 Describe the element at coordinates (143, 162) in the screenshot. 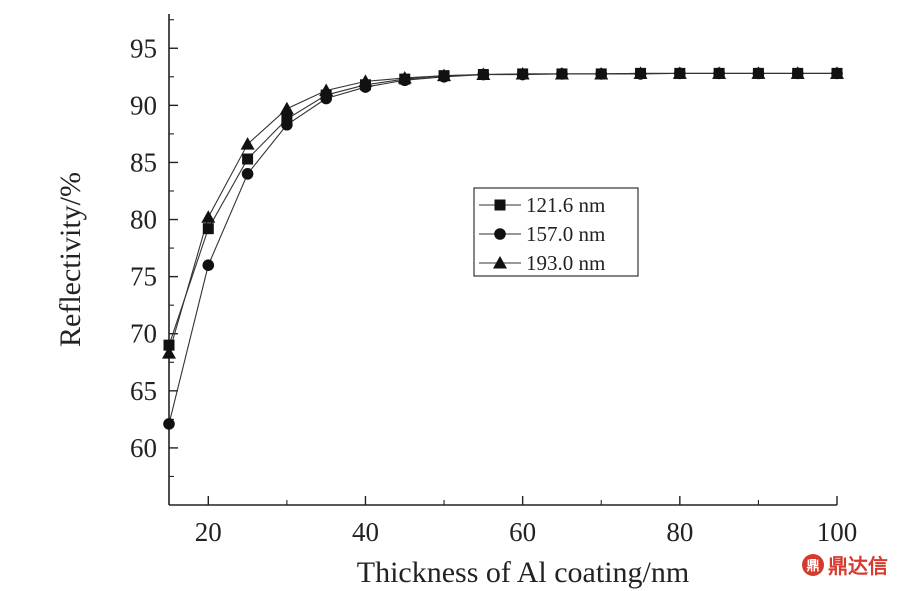

I see `y-tick-label: 85` at that location.